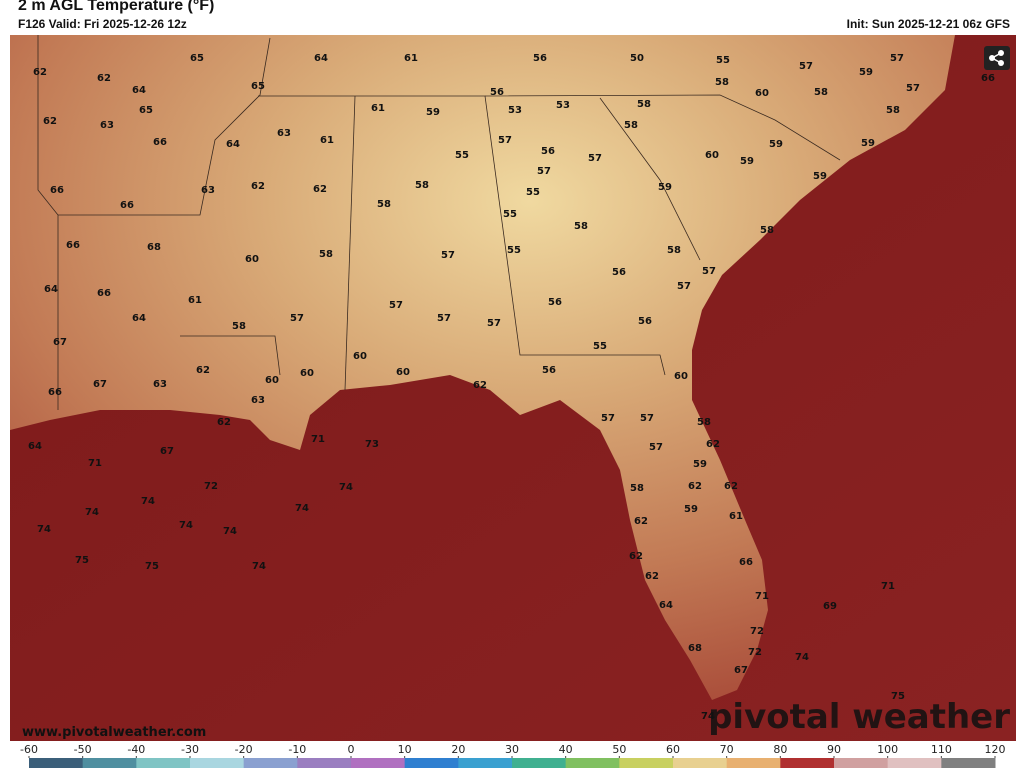  What do you see at coordinates (102, 24) in the screenshot?
I see `valid-time: F126 Valid: Fri 2025-12-26 12z` at bounding box center [102, 24].